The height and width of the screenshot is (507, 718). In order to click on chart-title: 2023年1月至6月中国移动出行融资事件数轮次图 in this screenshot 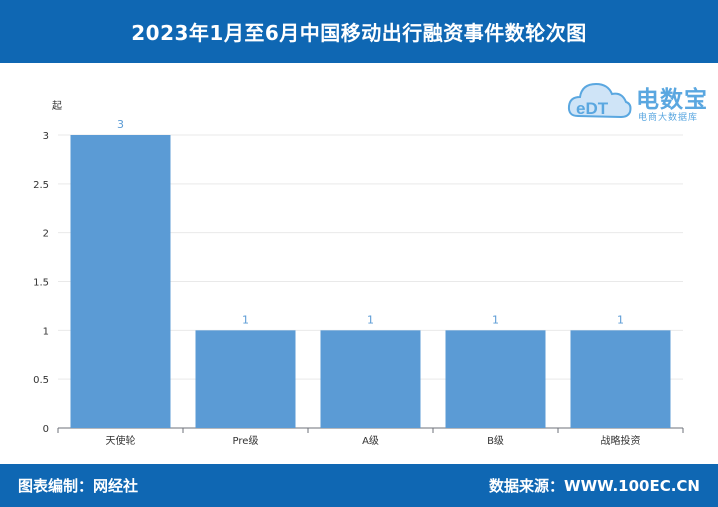, I will do `click(359, 33)`.